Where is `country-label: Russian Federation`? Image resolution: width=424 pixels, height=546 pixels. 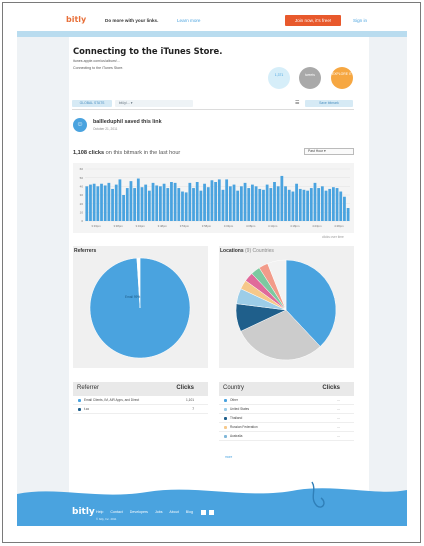 country-label: Russian Federation is located at coordinates (244, 427).